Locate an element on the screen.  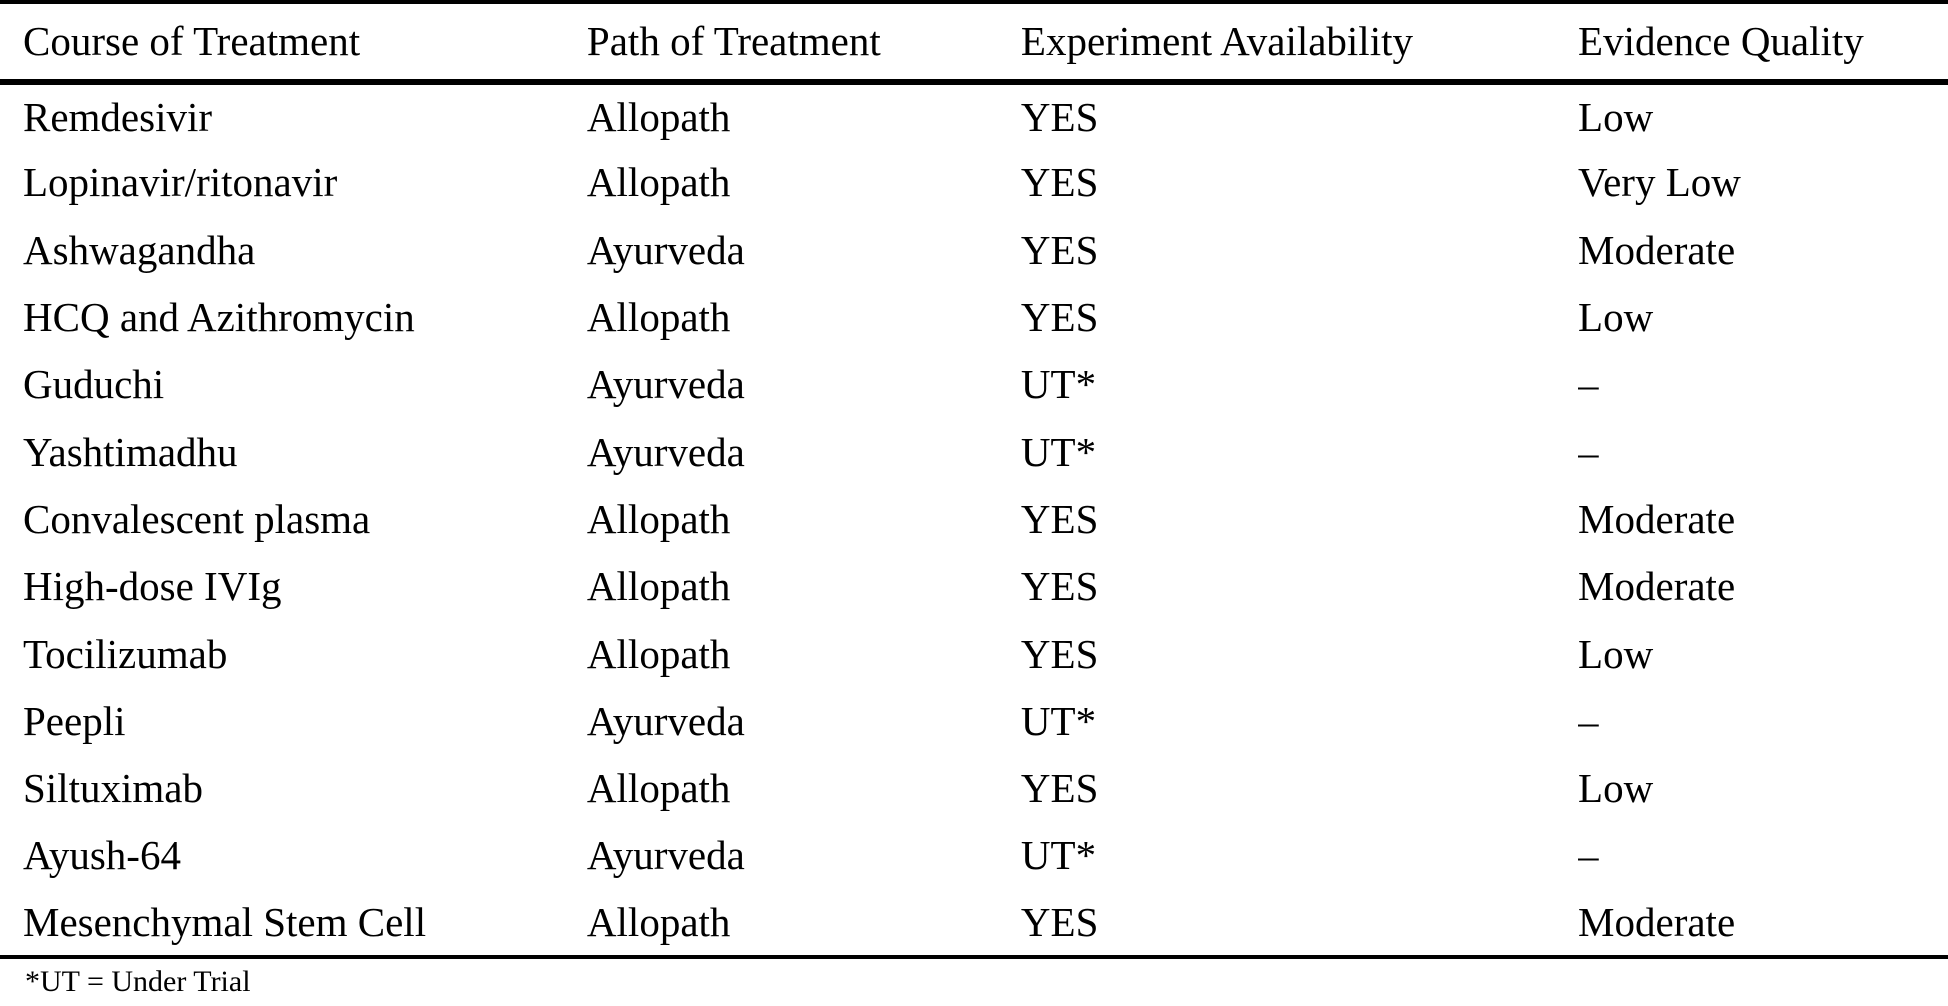
column-header-4: Evidence Quality is located at coordinates (1721, 41).